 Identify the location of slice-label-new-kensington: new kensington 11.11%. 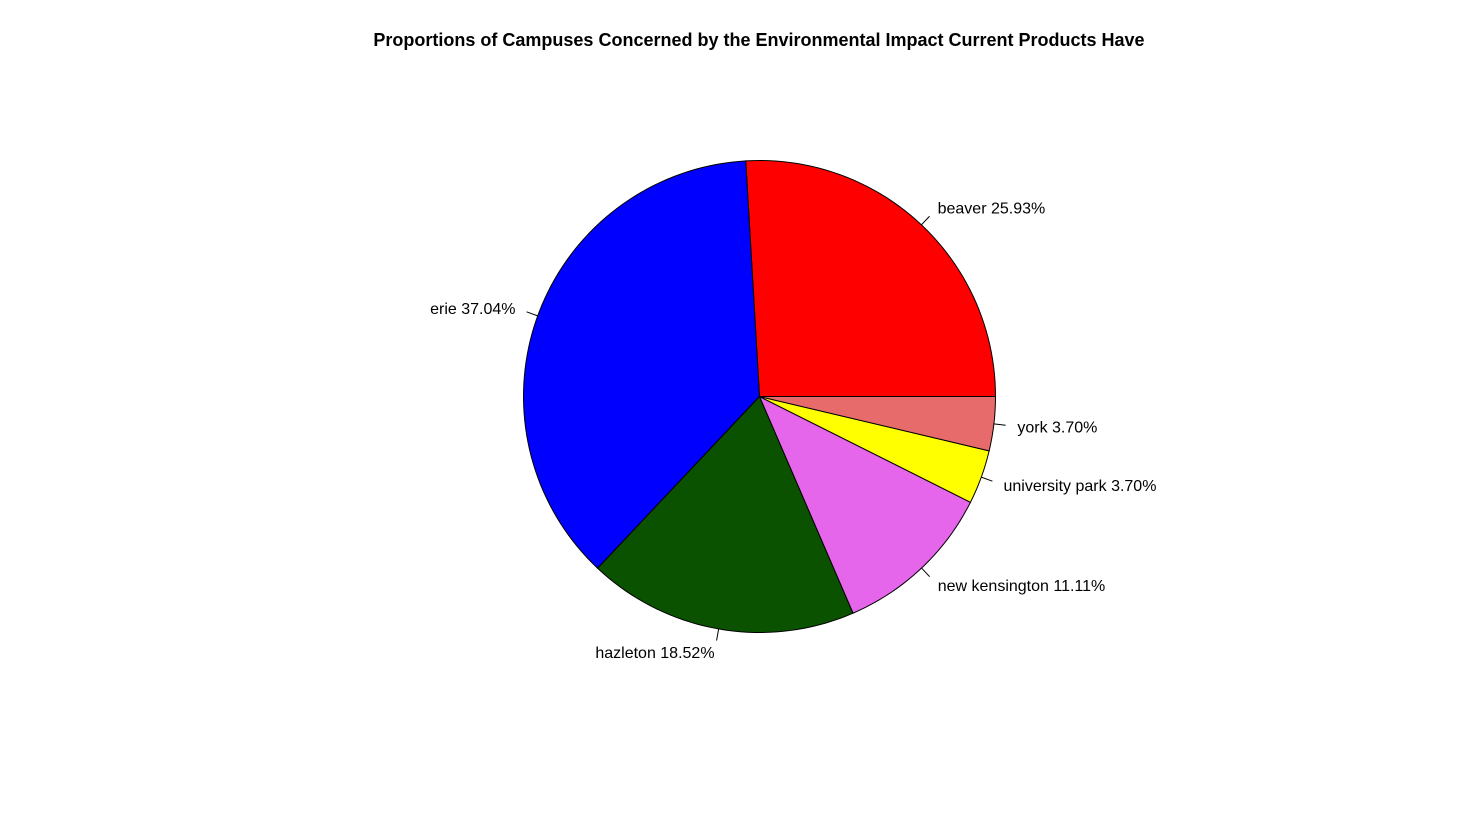
(1022, 586).